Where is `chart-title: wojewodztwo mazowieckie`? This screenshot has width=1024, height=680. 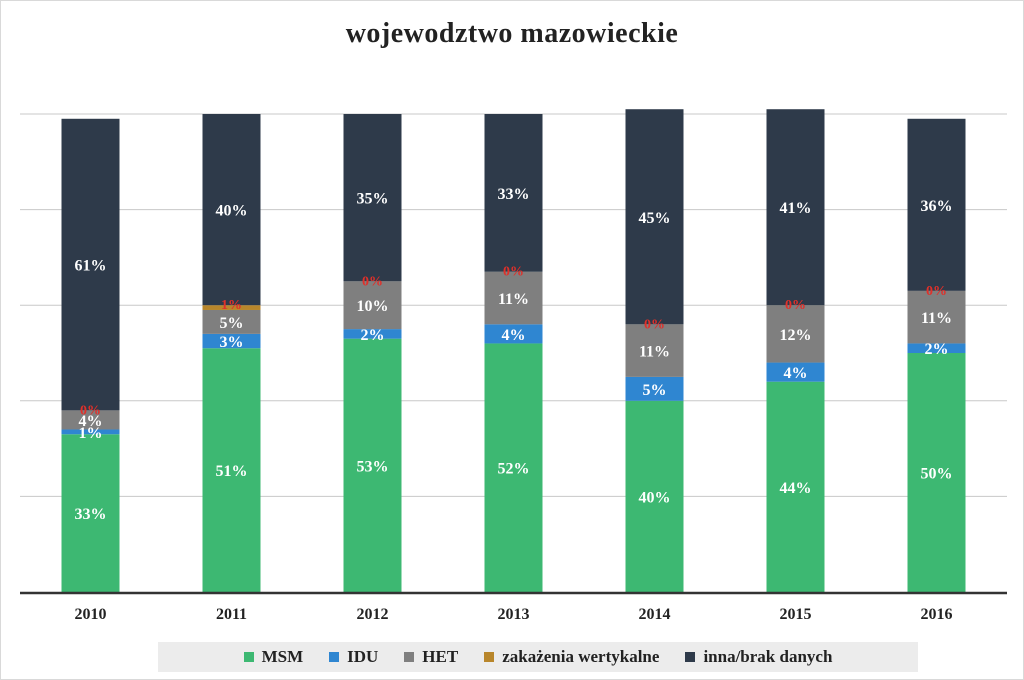
chart-title: wojewodztwo mazowieckie is located at coordinates (512, 33).